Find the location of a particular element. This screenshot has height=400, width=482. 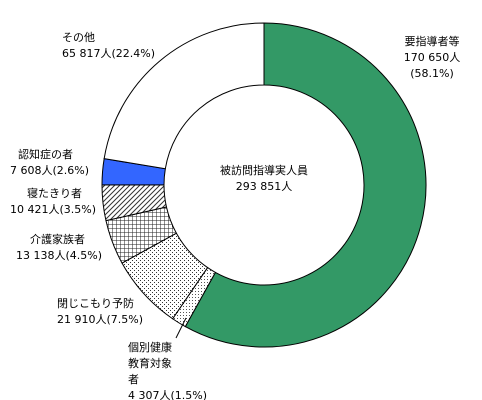

label-name: 介護家族者 is located at coordinates (57, 239).